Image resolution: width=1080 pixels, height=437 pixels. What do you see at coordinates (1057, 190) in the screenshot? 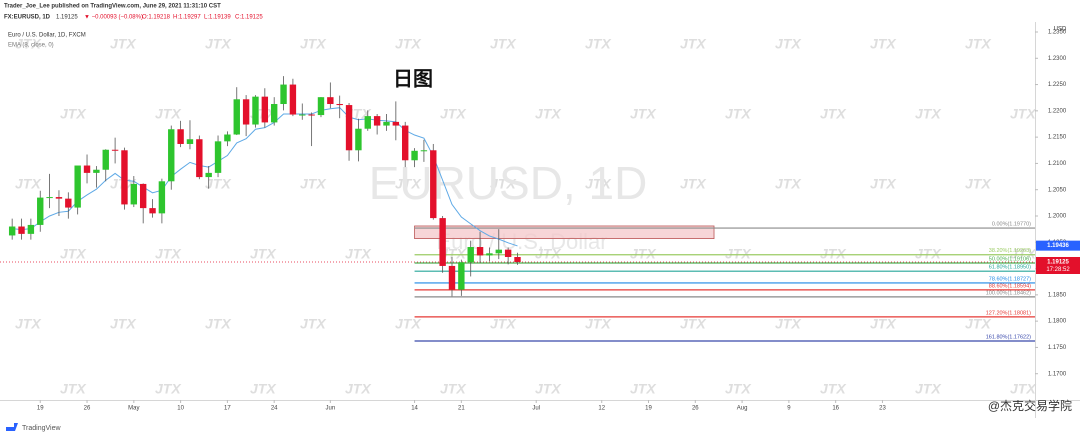
I see `y-tick-label: 1.2050` at bounding box center [1057, 190].